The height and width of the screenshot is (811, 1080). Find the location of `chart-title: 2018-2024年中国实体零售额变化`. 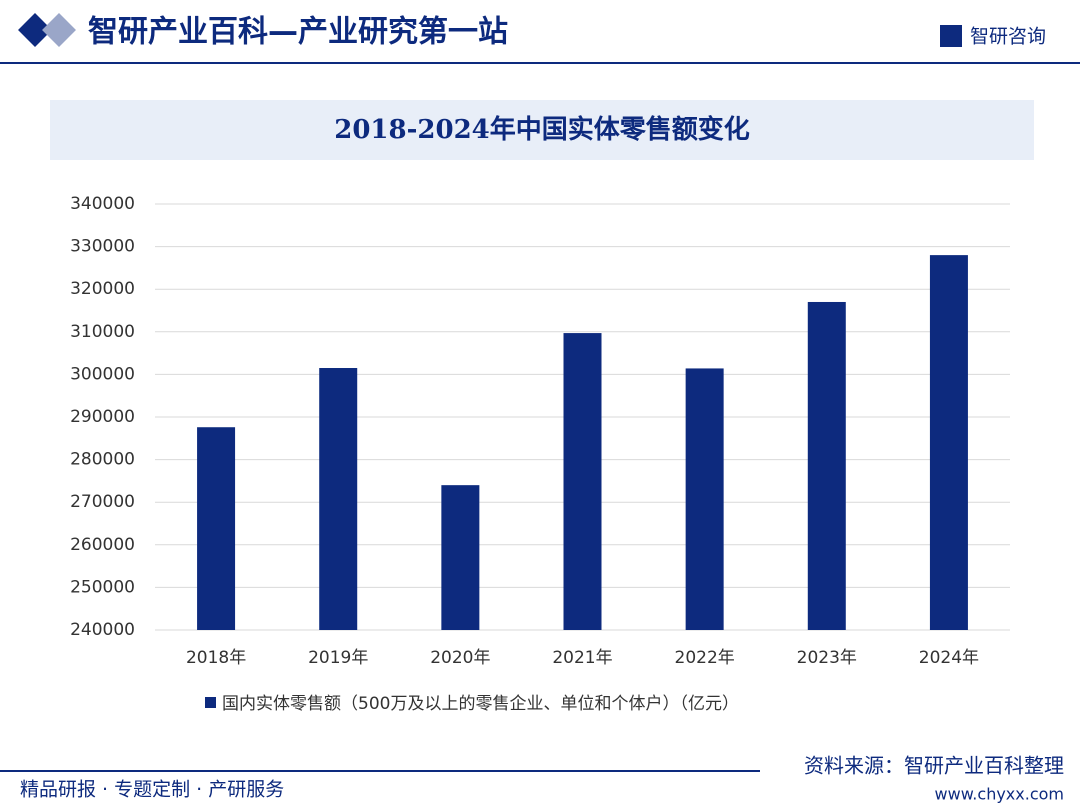

chart-title: 2018-2024年中国实体零售额变化 is located at coordinates (542, 129).